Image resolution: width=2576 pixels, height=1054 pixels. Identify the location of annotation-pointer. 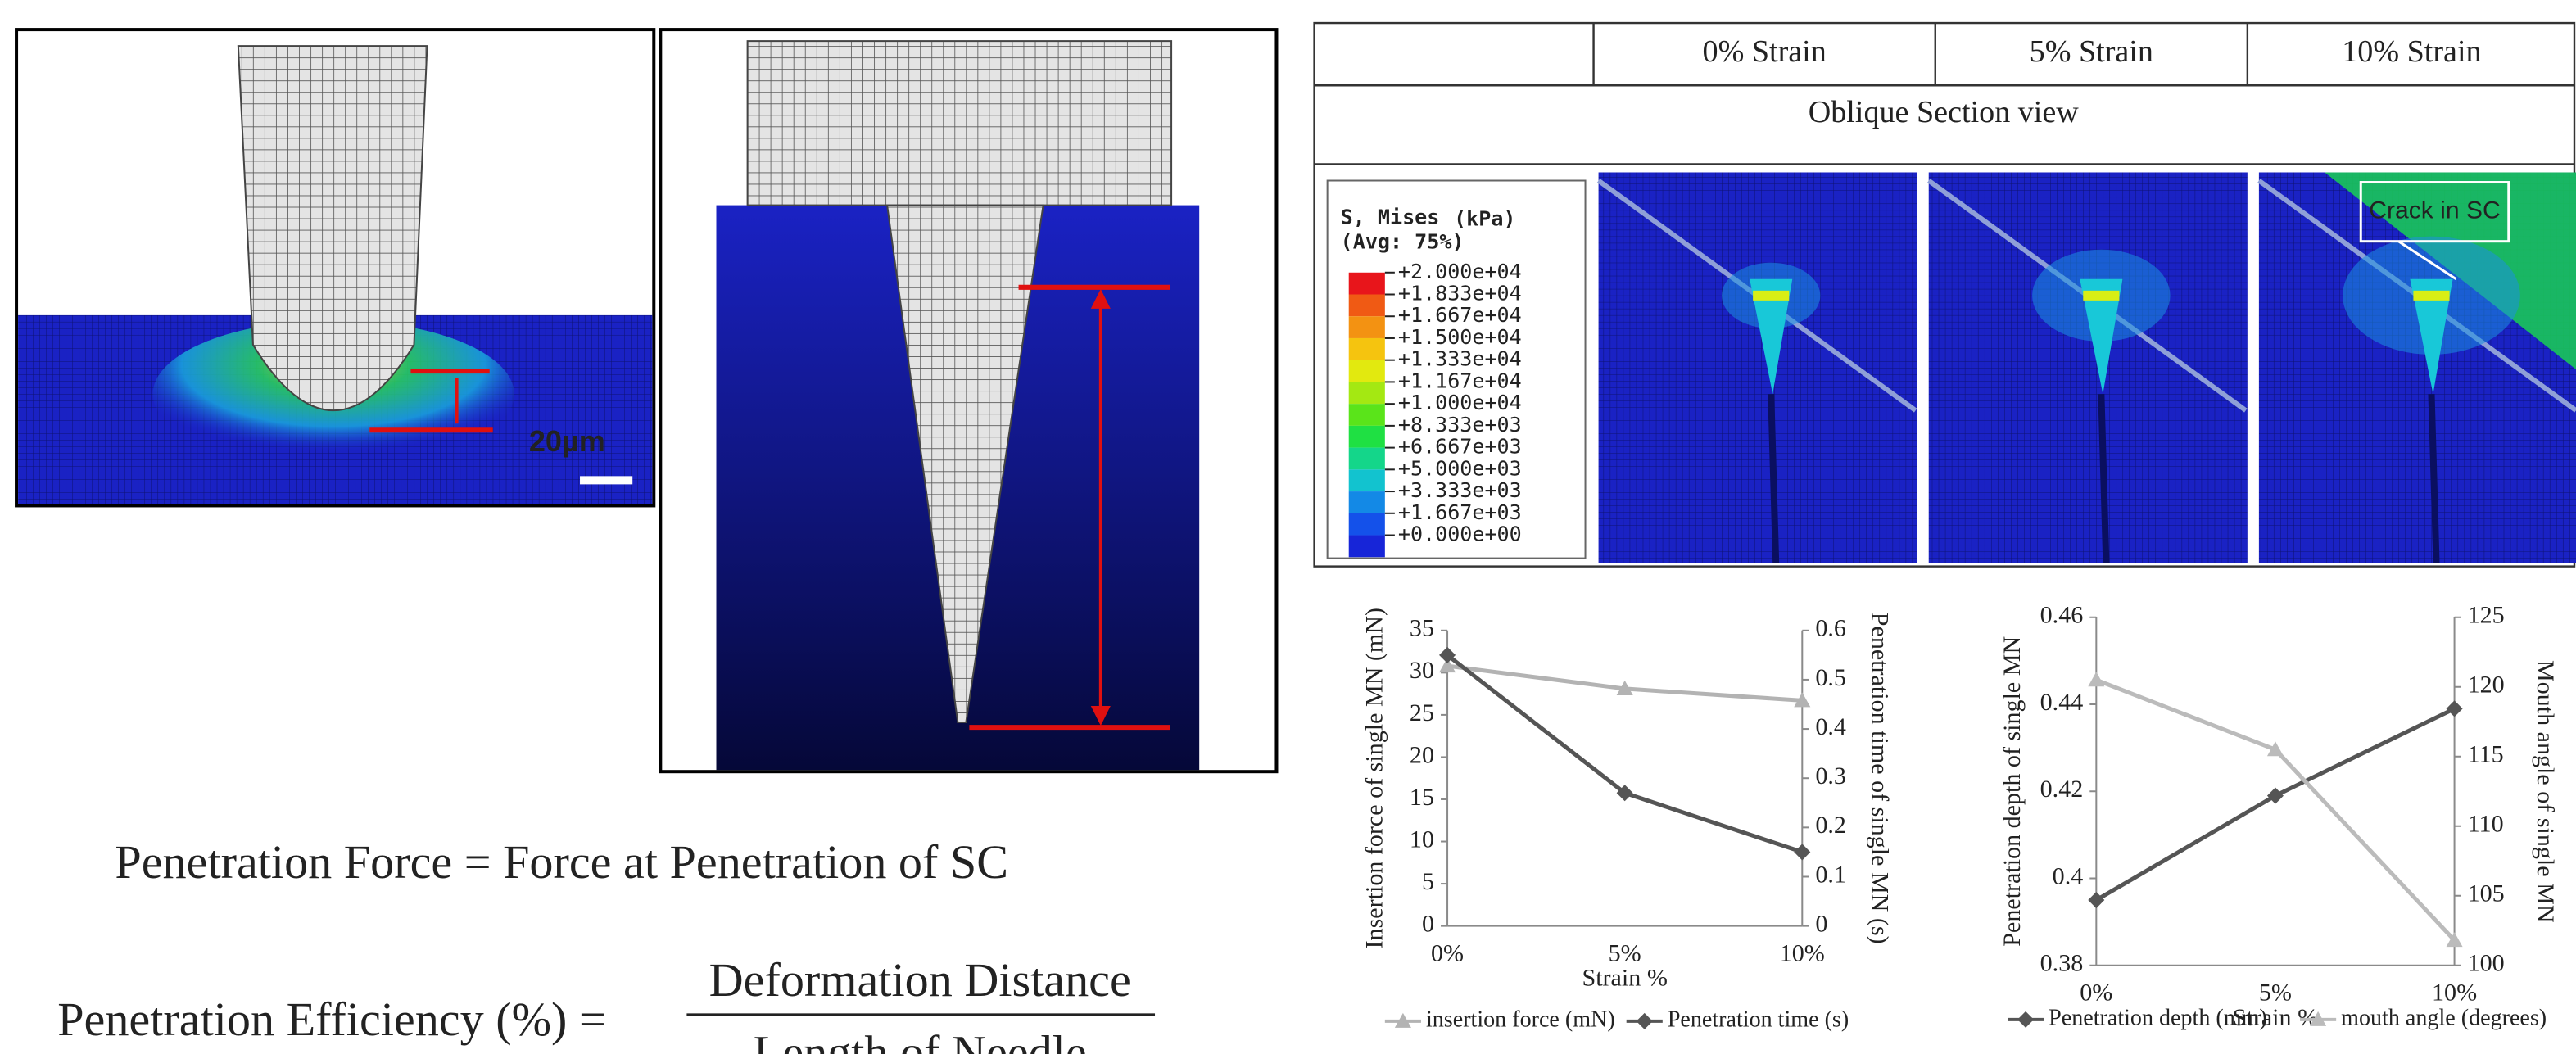
(2427, 260).